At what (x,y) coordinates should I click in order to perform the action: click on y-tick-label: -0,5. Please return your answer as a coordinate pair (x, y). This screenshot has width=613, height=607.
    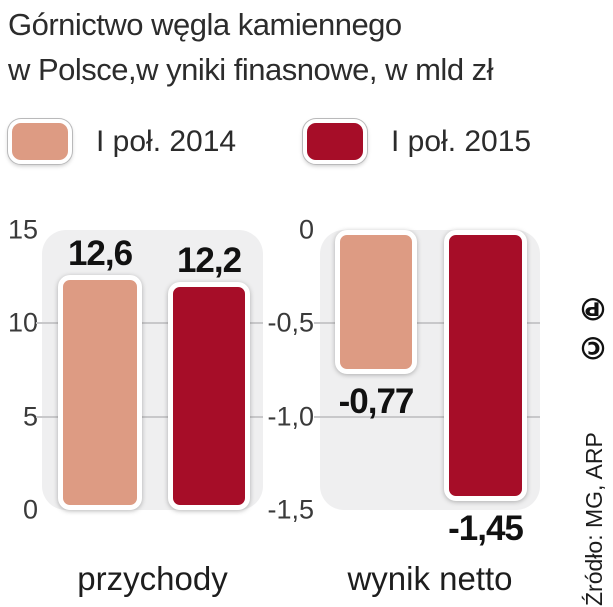
    Looking at the image, I should click on (290, 322).